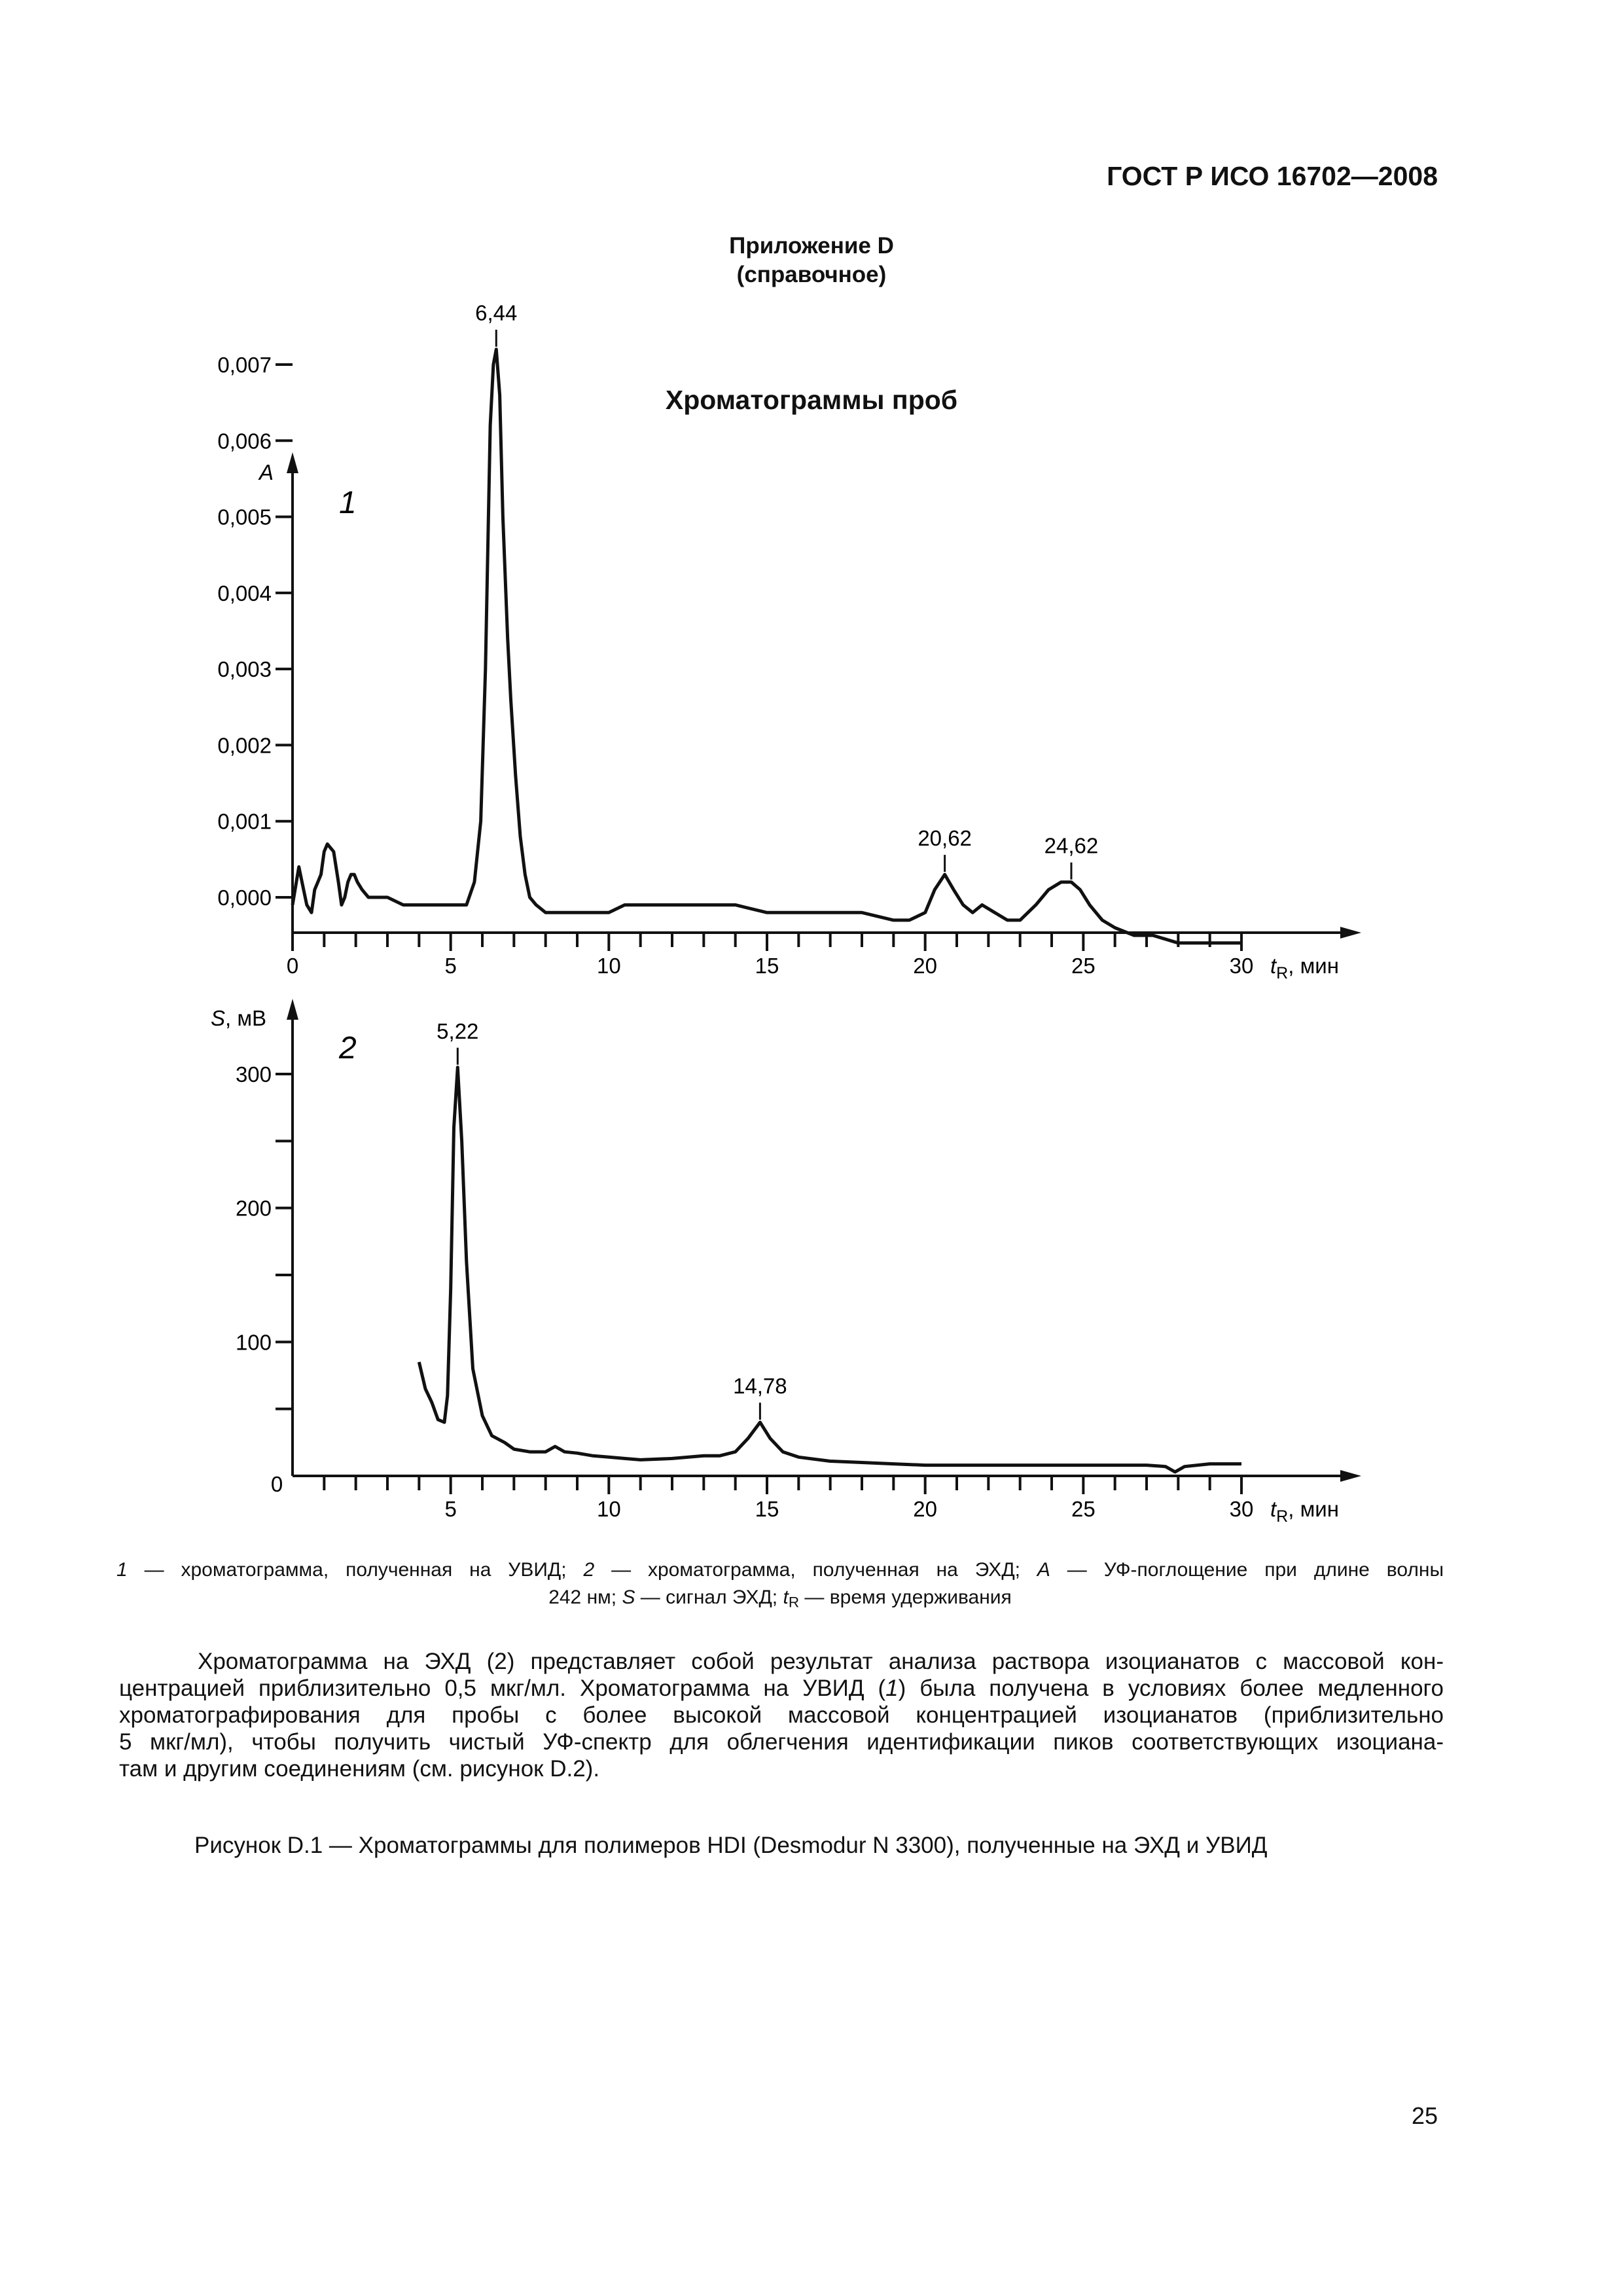 This screenshot has width=1623, height=2296. Describe the element at coordinates (244, 365) in the screenshot. I see `y-tick-label: 0,007` at that location.